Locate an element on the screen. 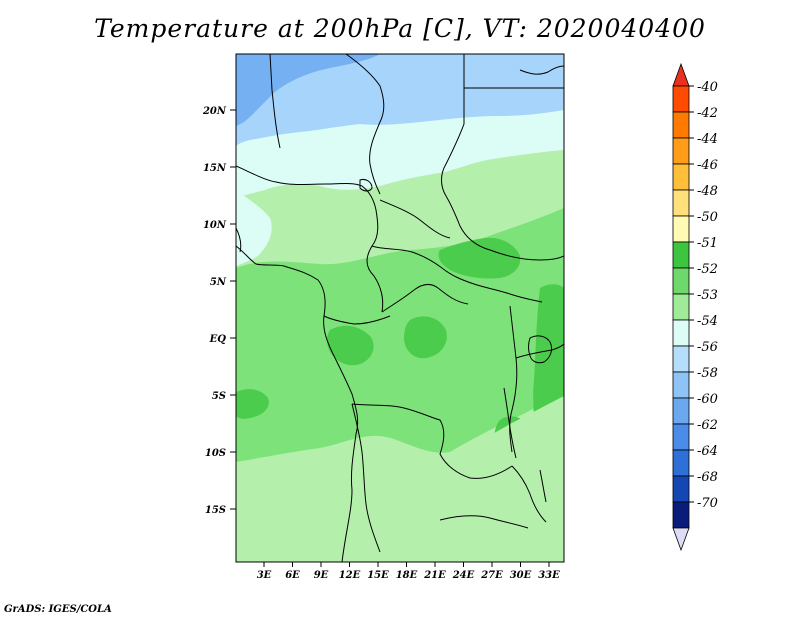 The width and height of the screenshot is (800, 618). coastline-west is located at coordinates (297, 403).